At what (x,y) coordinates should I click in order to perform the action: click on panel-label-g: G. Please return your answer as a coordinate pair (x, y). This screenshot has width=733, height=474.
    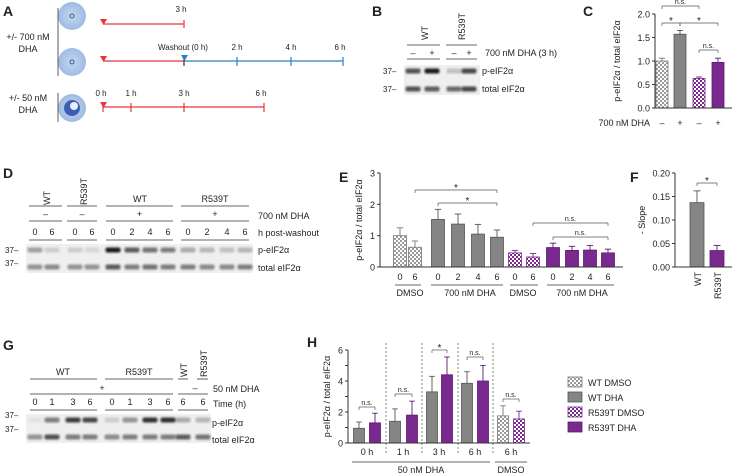
    Looking at the image, I should click on (8, 345).